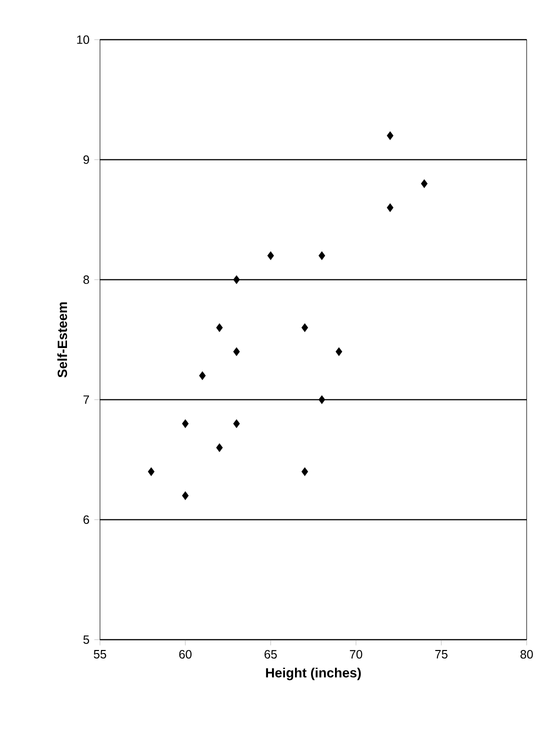 The width and height of the screenshot is (560, 733). Describe the element at coordinates (62, 340) in the screenshot. I see `y-axis-title: Self-Esteem` at that location.